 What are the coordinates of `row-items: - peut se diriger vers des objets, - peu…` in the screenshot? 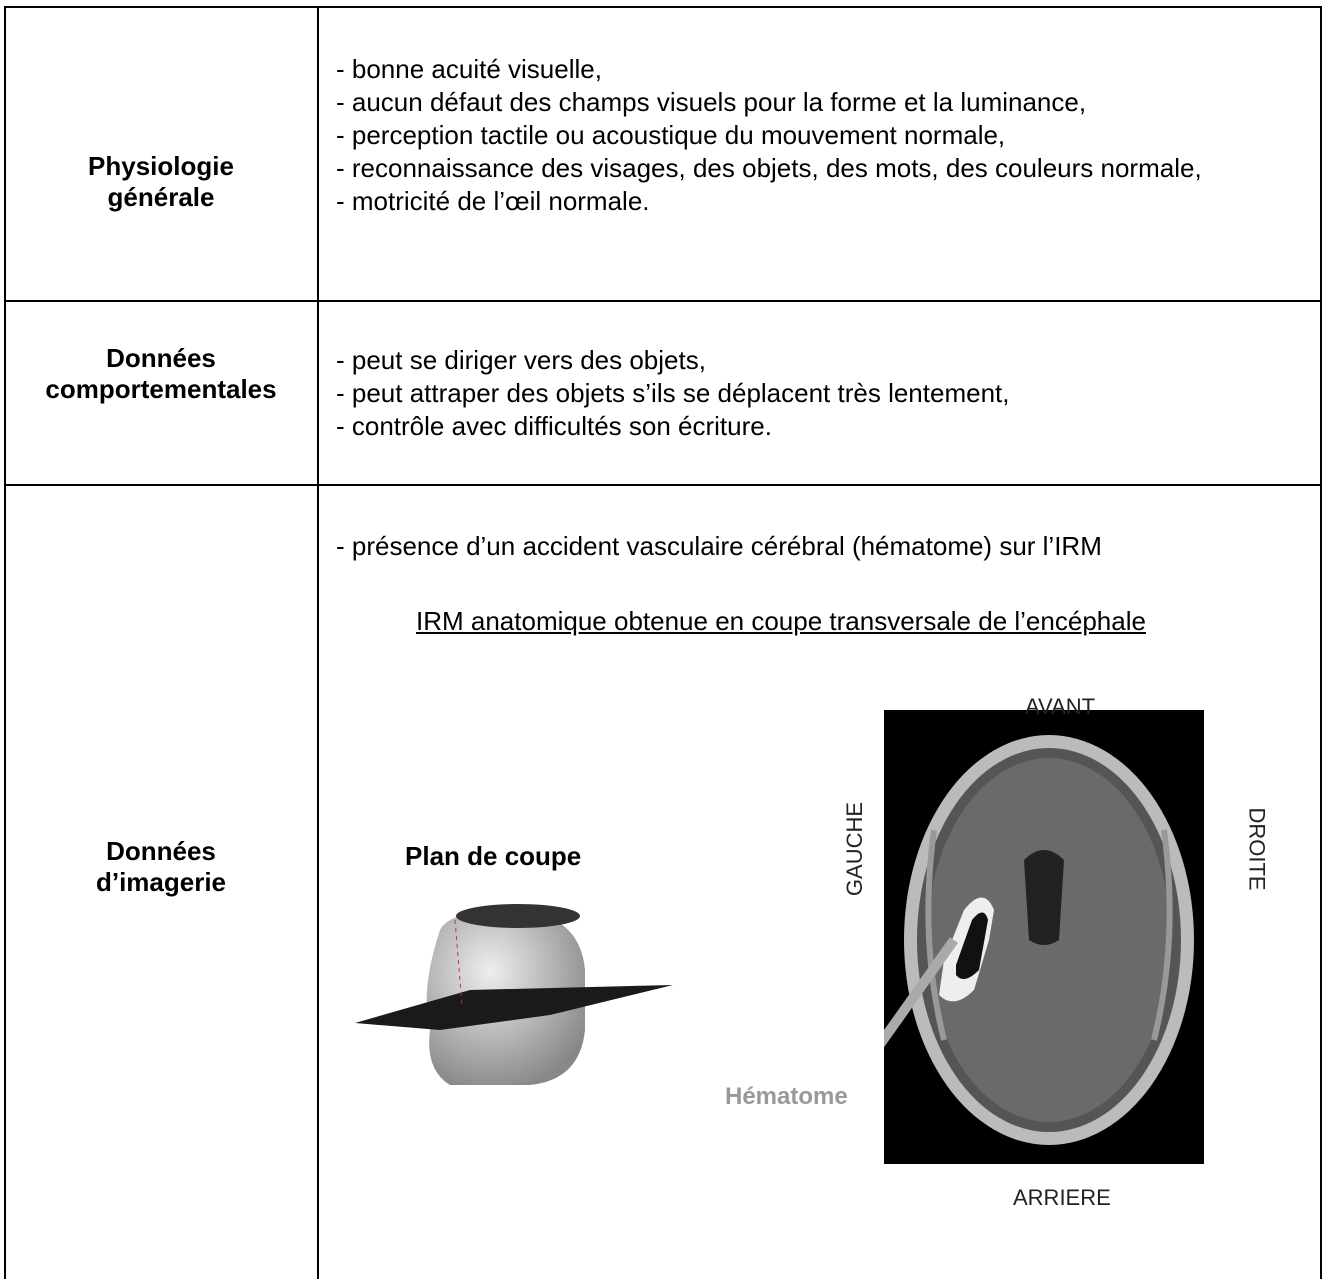 It's located at (823, 393).